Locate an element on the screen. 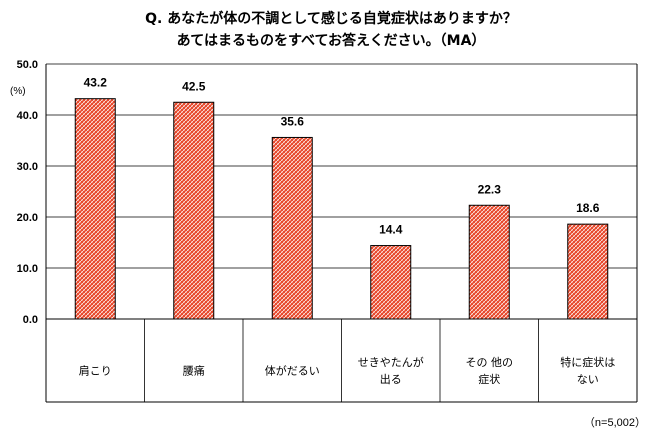 Image resolution: width=662 pixels, height=436 pixels. sample-size-note: （n=5,002） is located at coordinates (614, 423).